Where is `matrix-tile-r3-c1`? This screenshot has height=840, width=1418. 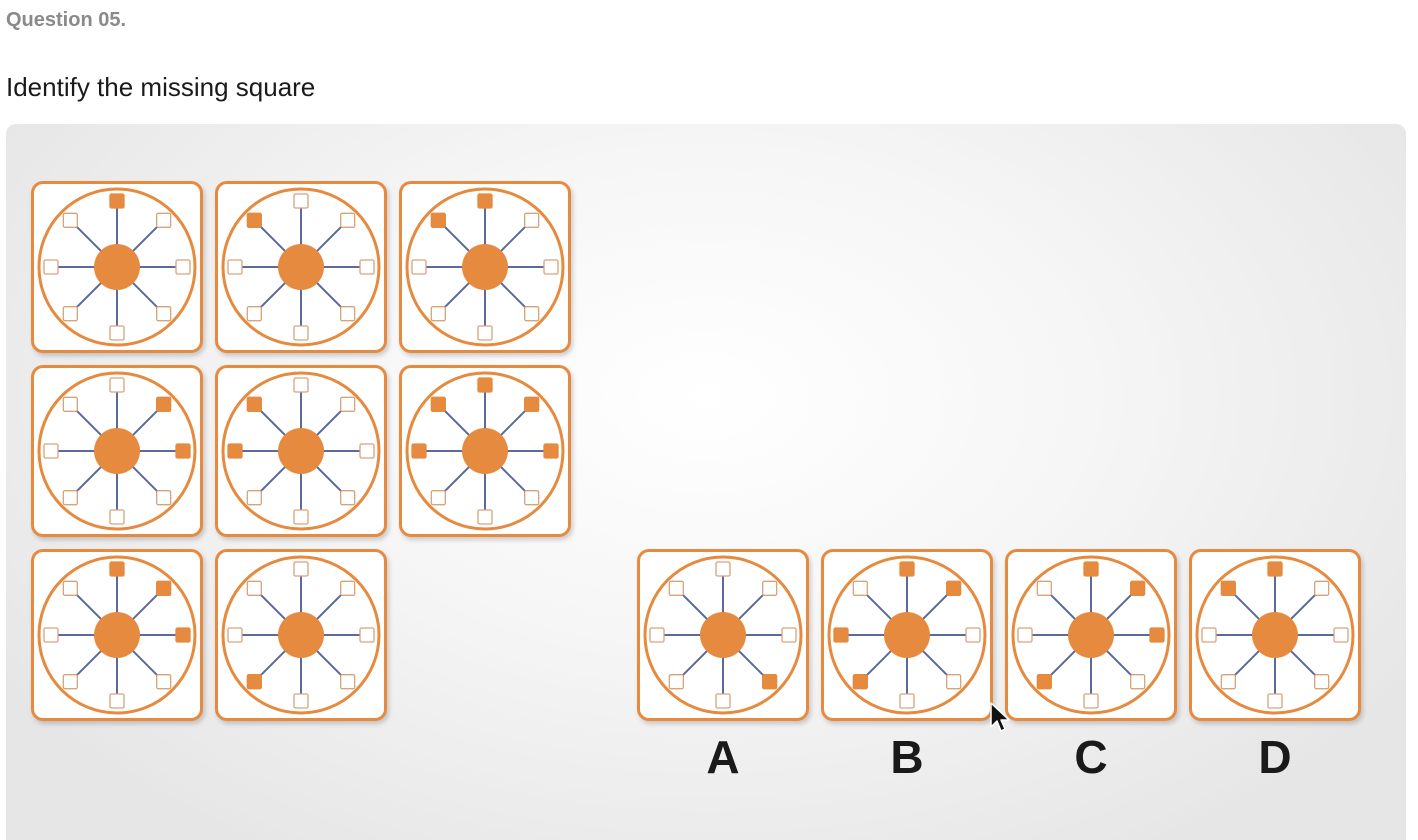 matrix-tile-r3-c1 is located at coordinates (117, 635).